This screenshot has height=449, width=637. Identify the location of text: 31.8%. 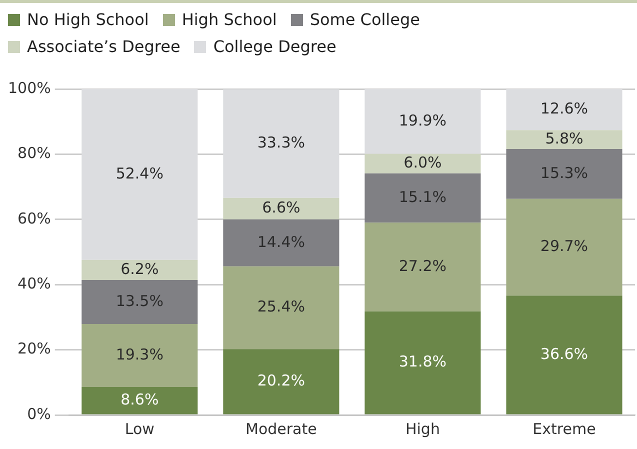
(422, 361).